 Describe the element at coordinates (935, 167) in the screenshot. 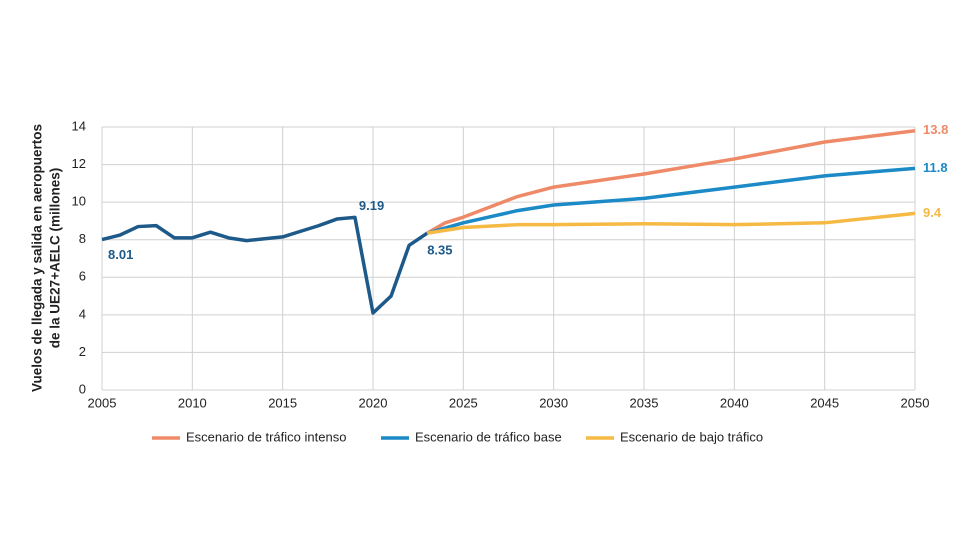

I see `data-label: 11.8` at that location.